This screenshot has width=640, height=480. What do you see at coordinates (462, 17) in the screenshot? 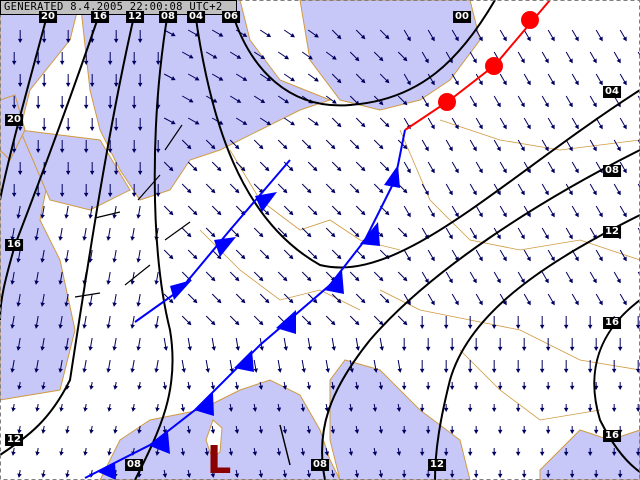
I see `isobar-label: 00` at bounding box center [462, 17].